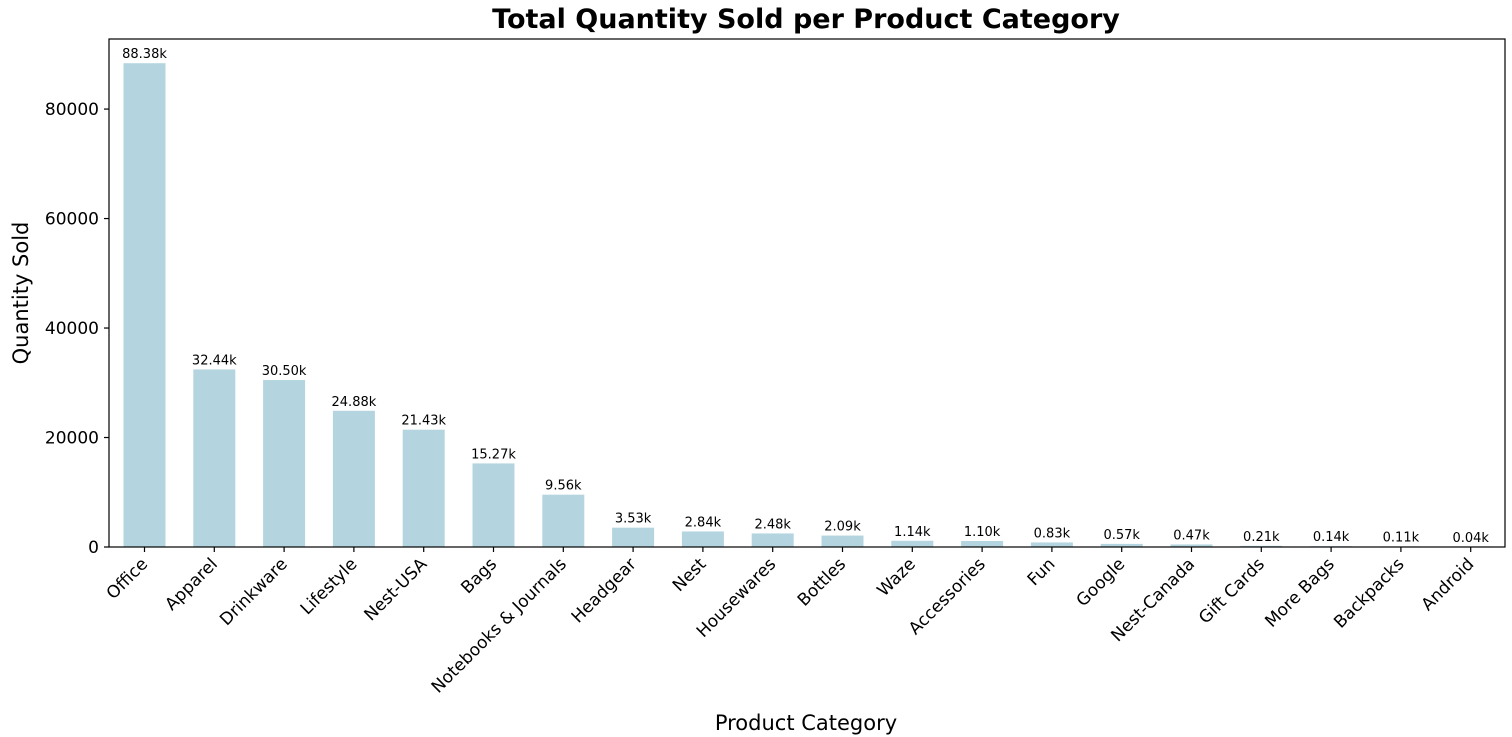 The width and height of the screenshot is (1512, 737). Describe the element at coordinates (842, 541) in the screenshot. I see `bar-bottles` at that location.